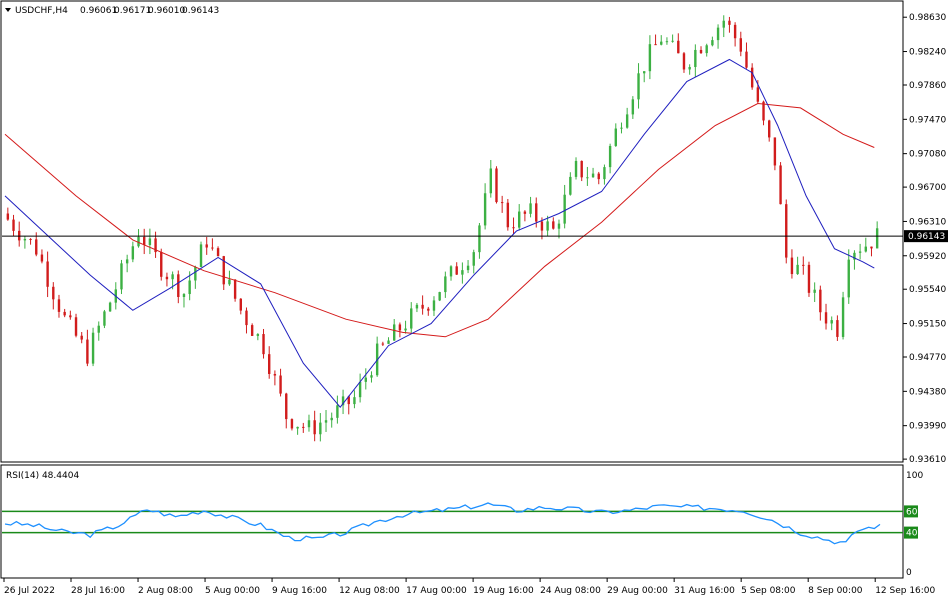  What do you see at coordinates (909, 573) in the screenshot?
I see `rsi-scale-0: 0` at bounding box center [909, 573].